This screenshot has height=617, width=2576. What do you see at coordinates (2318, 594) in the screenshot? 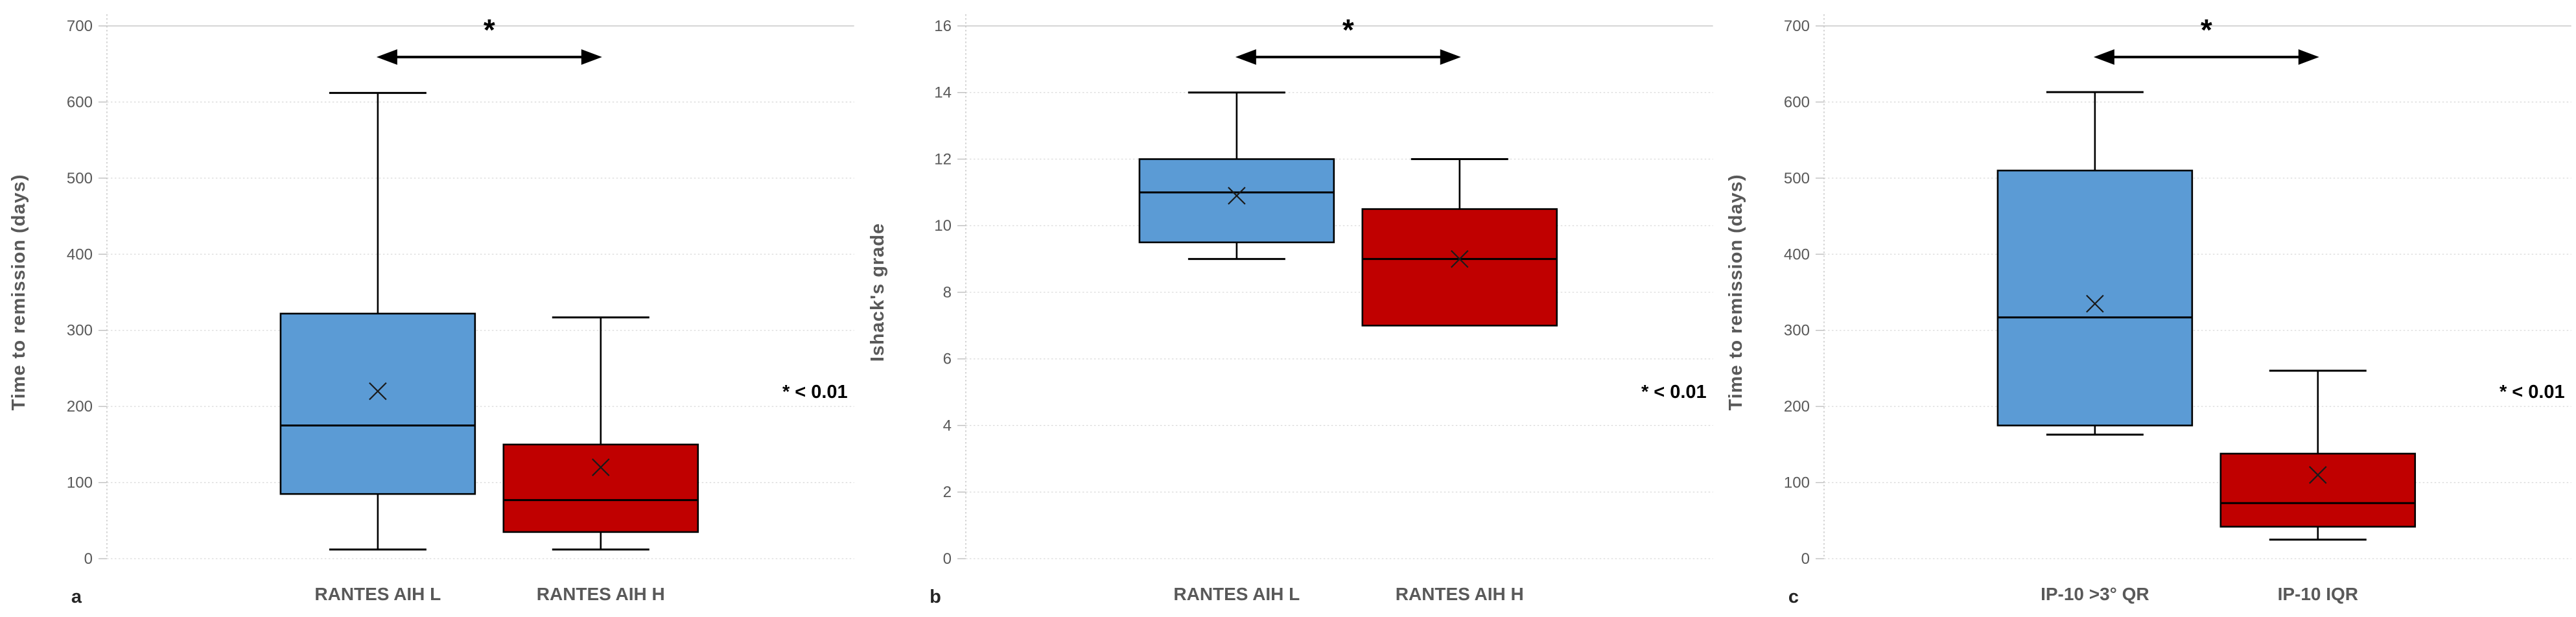
I see `category-label: IP-10 IQR` at bounding box center [2318, 594].